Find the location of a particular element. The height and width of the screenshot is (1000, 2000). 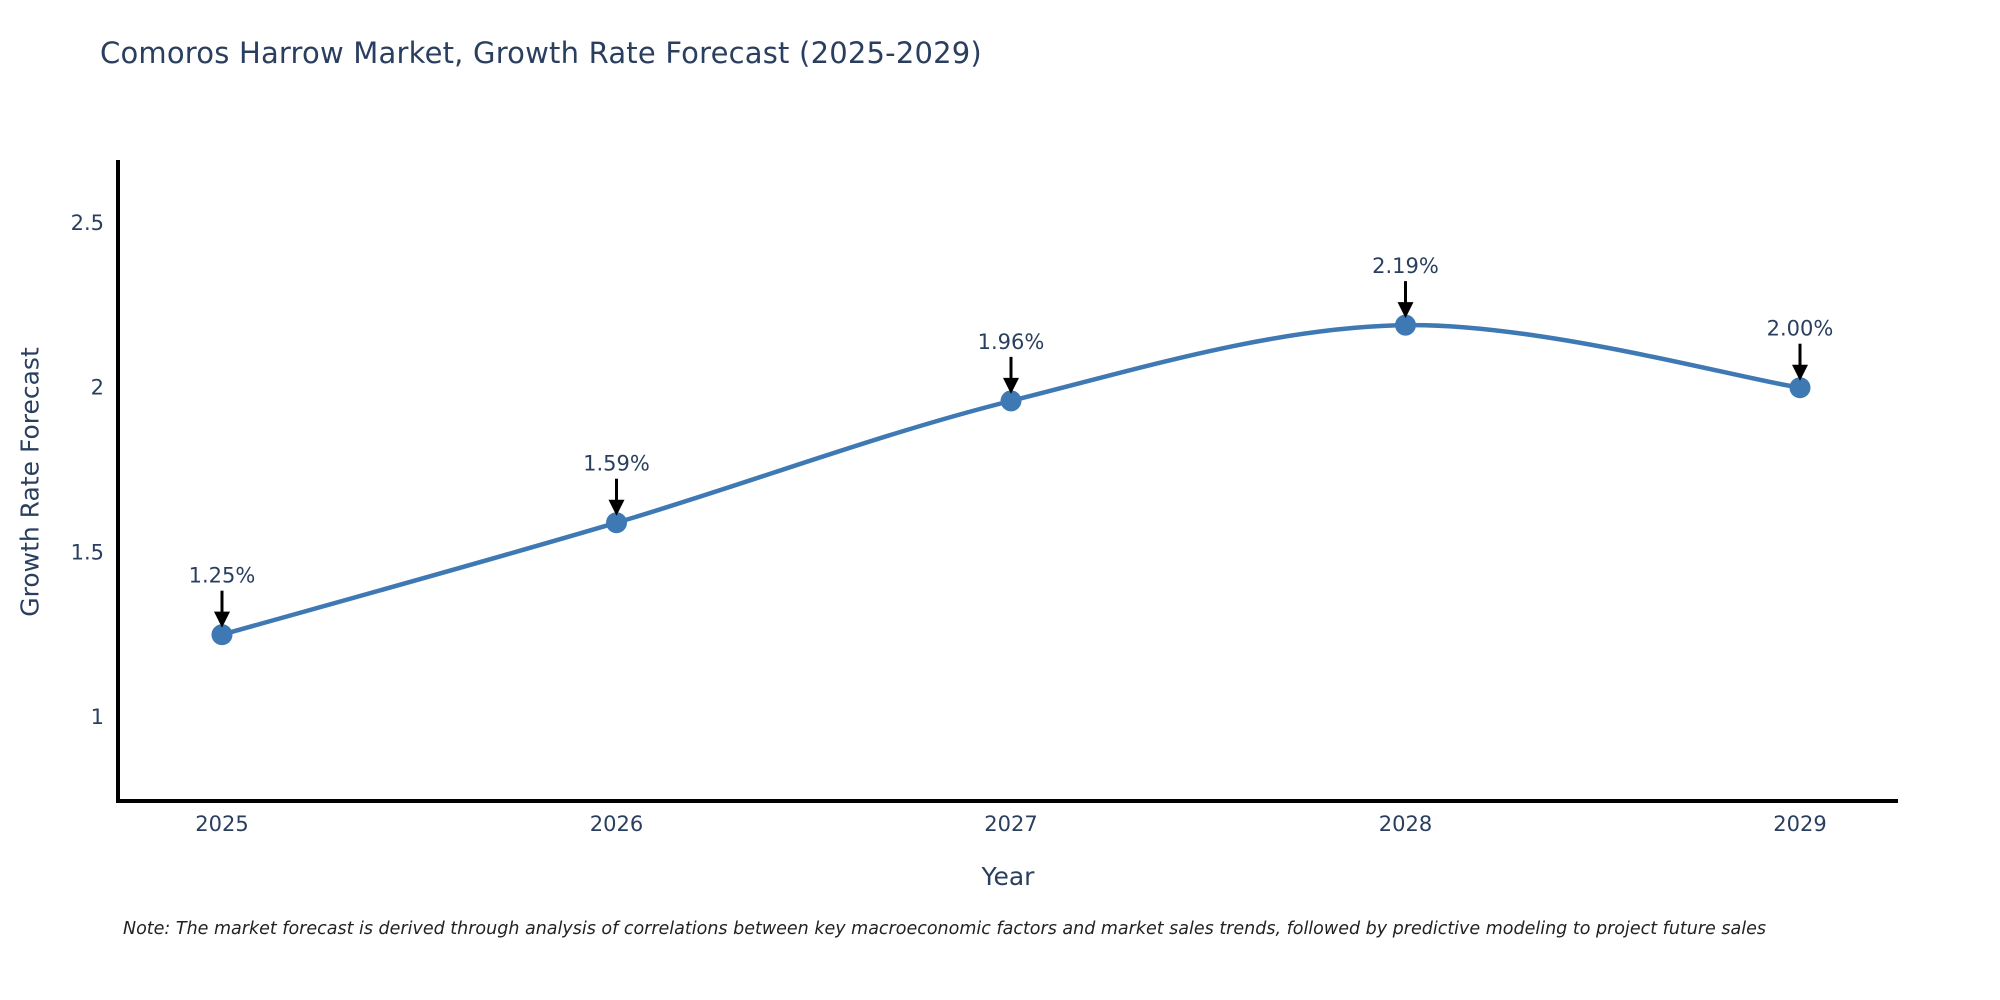

data-point-label: 1.25% is located at coordinates (222, 576).